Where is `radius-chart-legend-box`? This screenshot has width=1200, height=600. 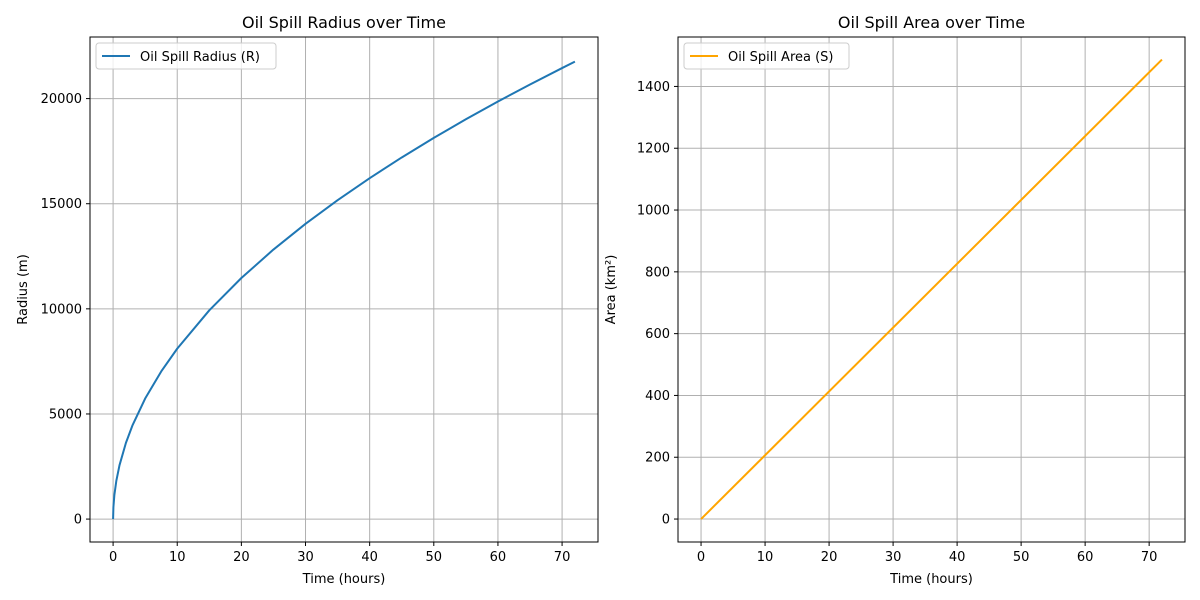
radius-chart-legend-box is located at coordinates (186, 56).